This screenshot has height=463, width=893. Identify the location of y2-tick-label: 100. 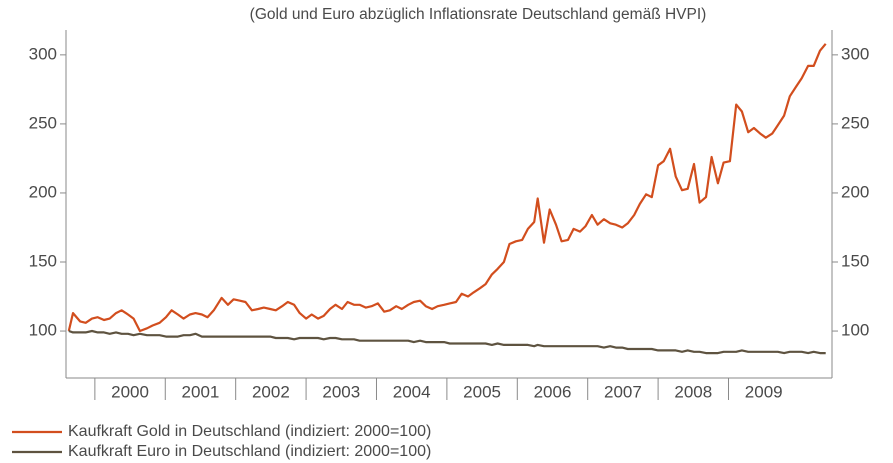
(855, 330).